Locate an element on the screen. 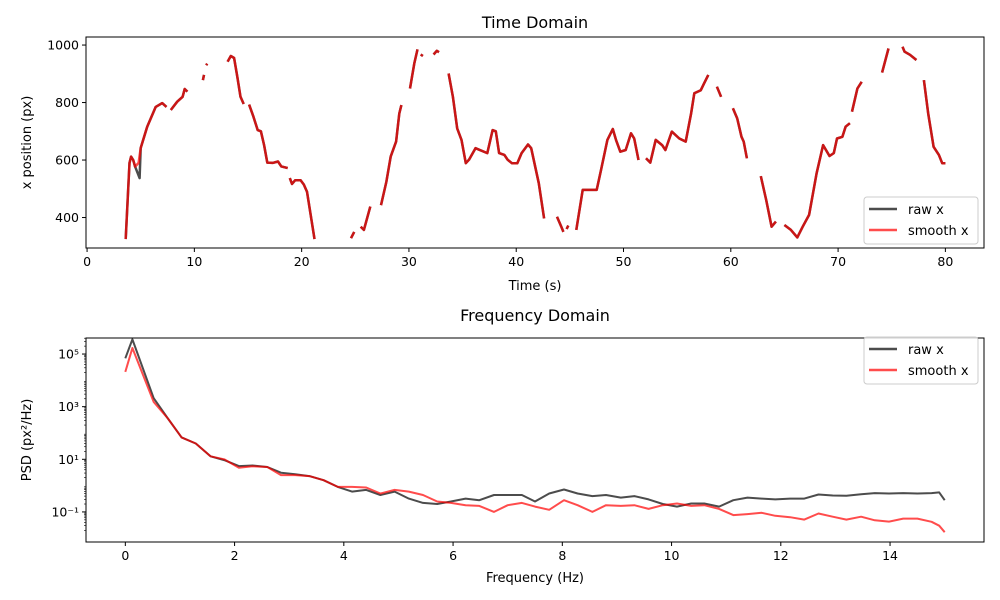 The width and height of the screenshot is (1000, 600). x-axis-label: Time (s) is located at coordinates (535, 286).